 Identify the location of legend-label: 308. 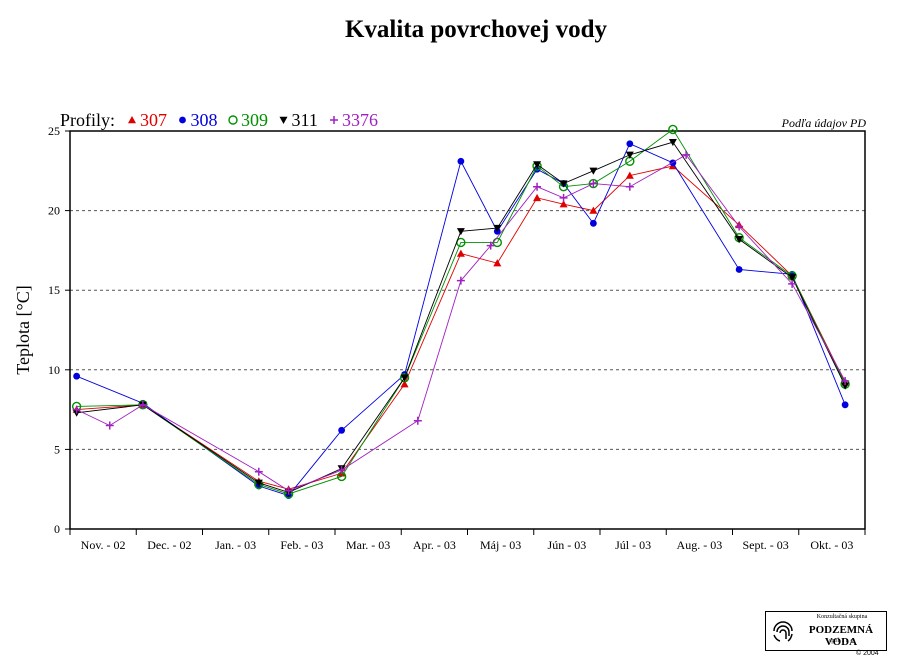
(204, 120).